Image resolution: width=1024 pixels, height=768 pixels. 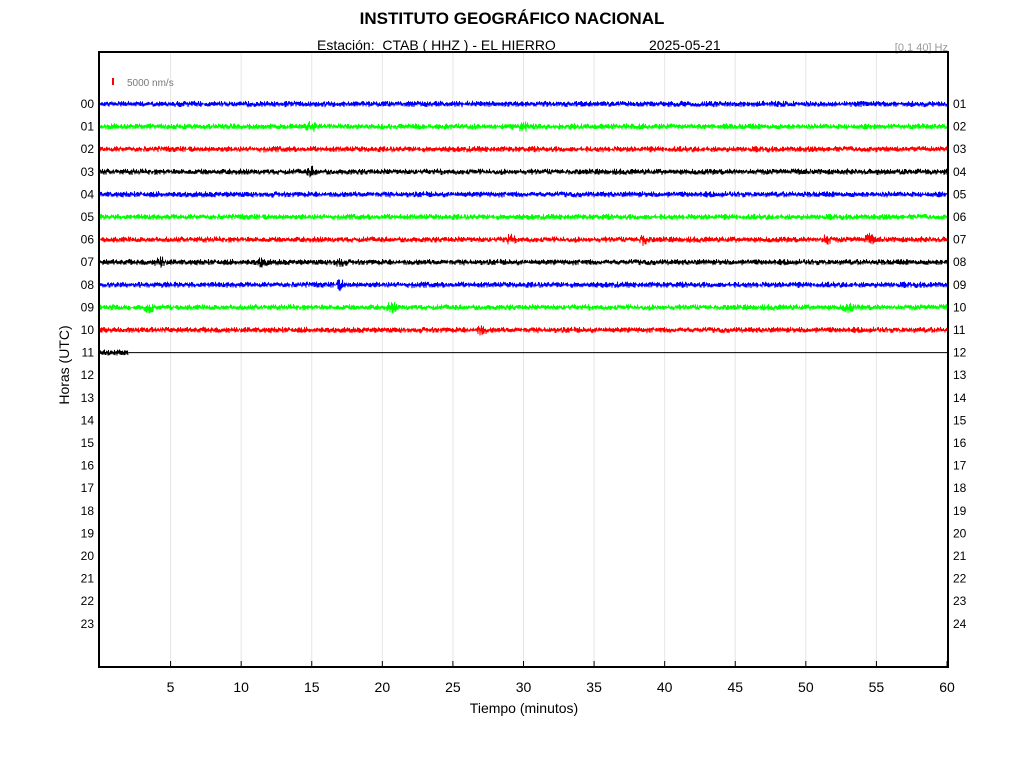 I want to click on x-tick-label: 50, so click(x=806, y=687).